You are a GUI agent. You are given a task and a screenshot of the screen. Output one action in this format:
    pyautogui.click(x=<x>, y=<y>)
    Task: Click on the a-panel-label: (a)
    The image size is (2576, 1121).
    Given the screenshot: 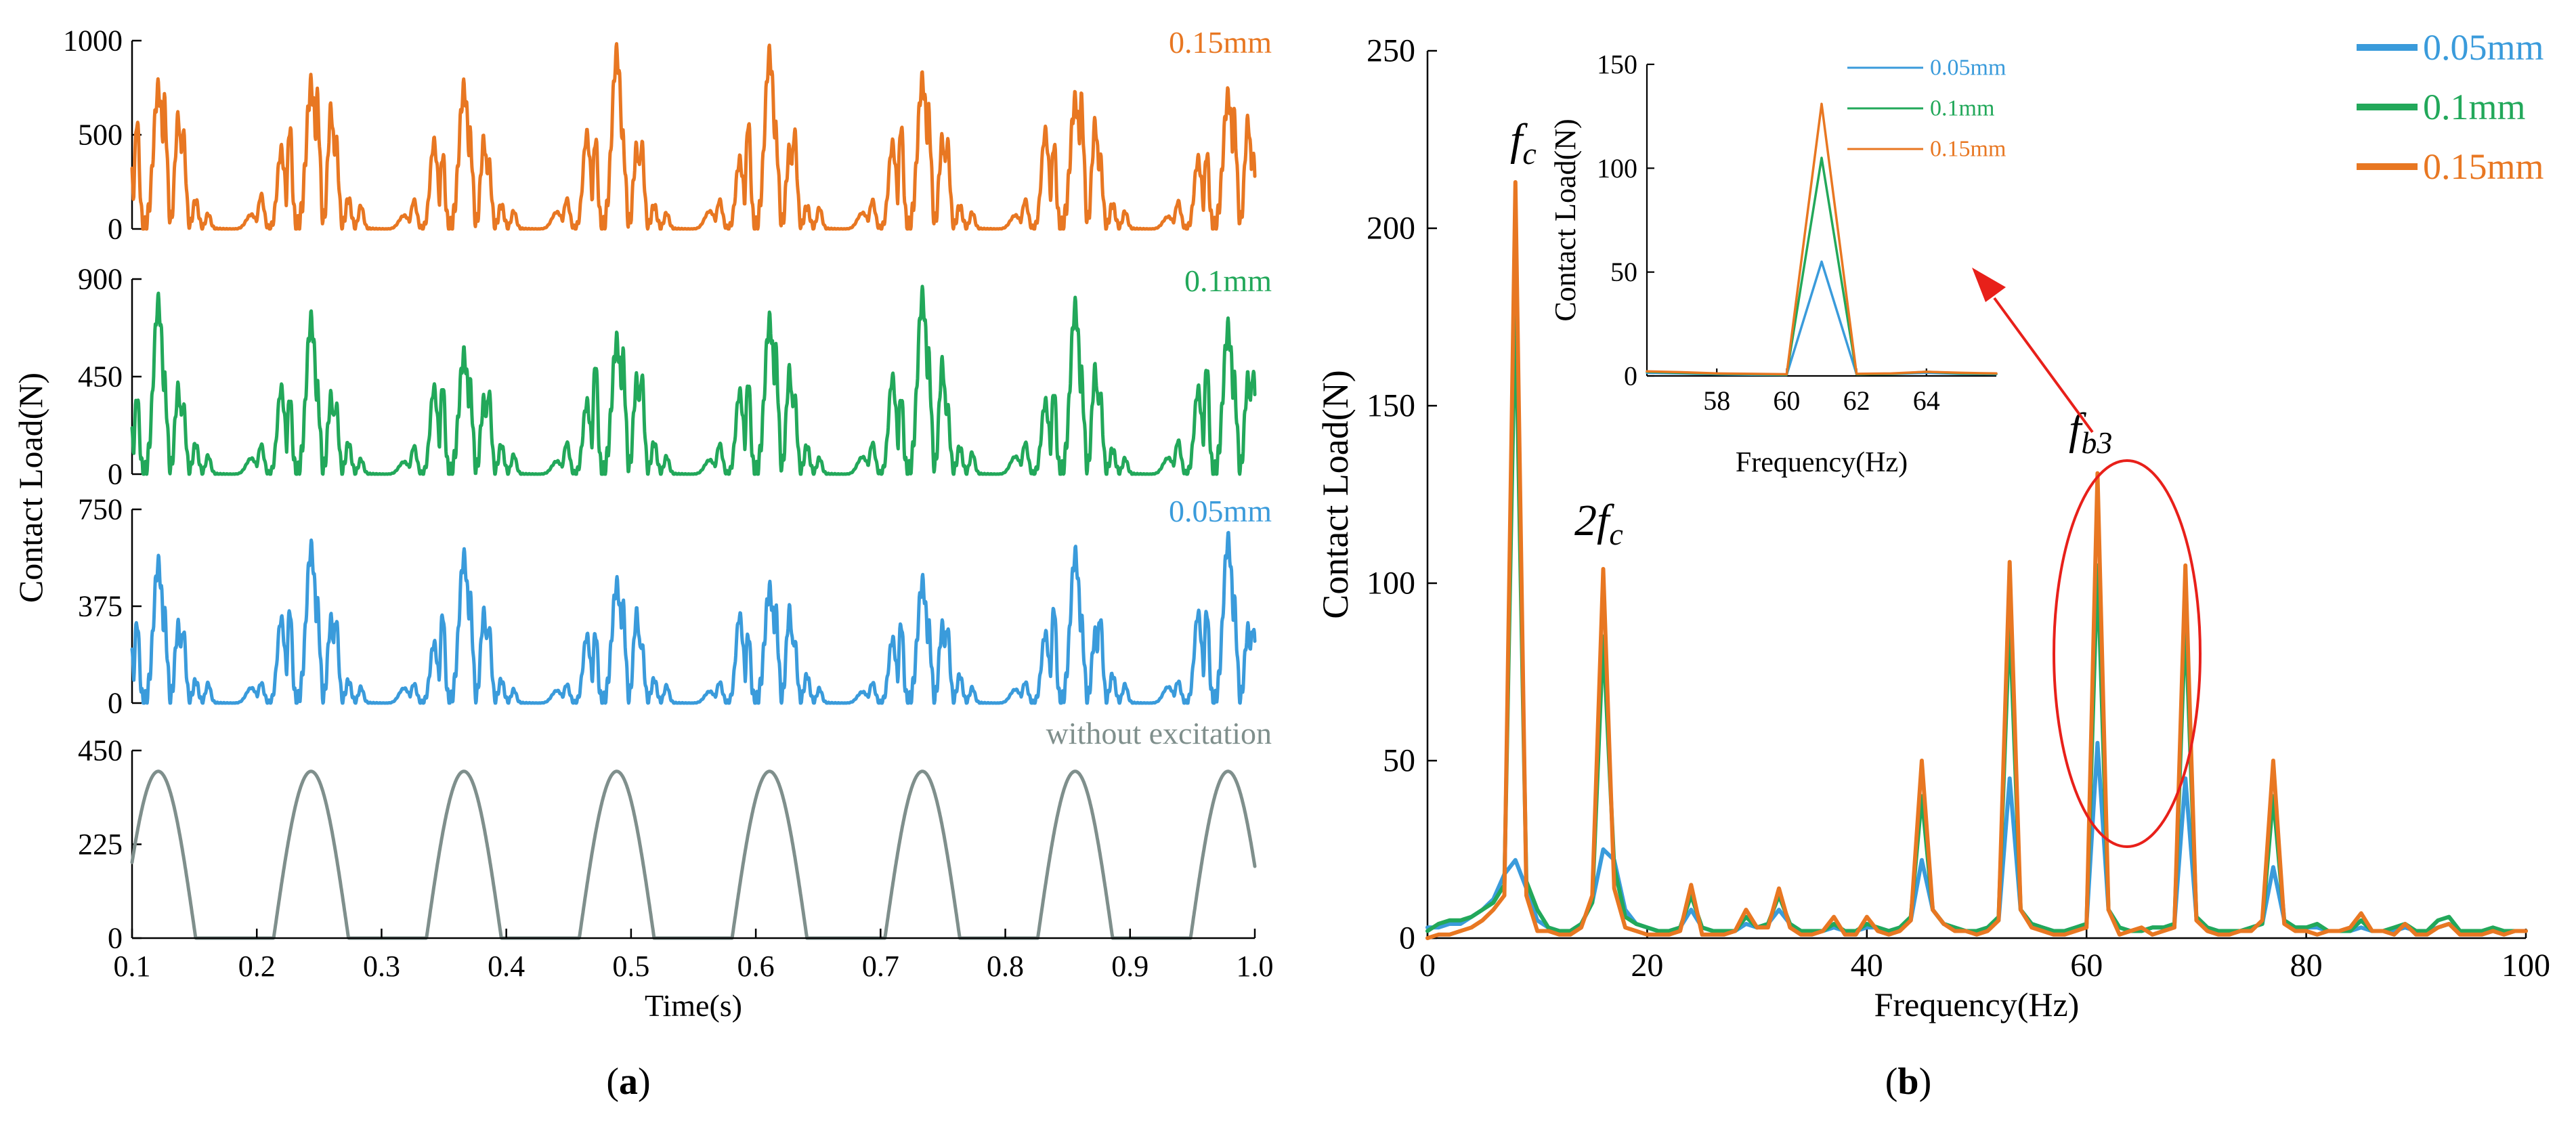 What is the action you would take?
    pyautogui.click(x=628, y=1082)
    